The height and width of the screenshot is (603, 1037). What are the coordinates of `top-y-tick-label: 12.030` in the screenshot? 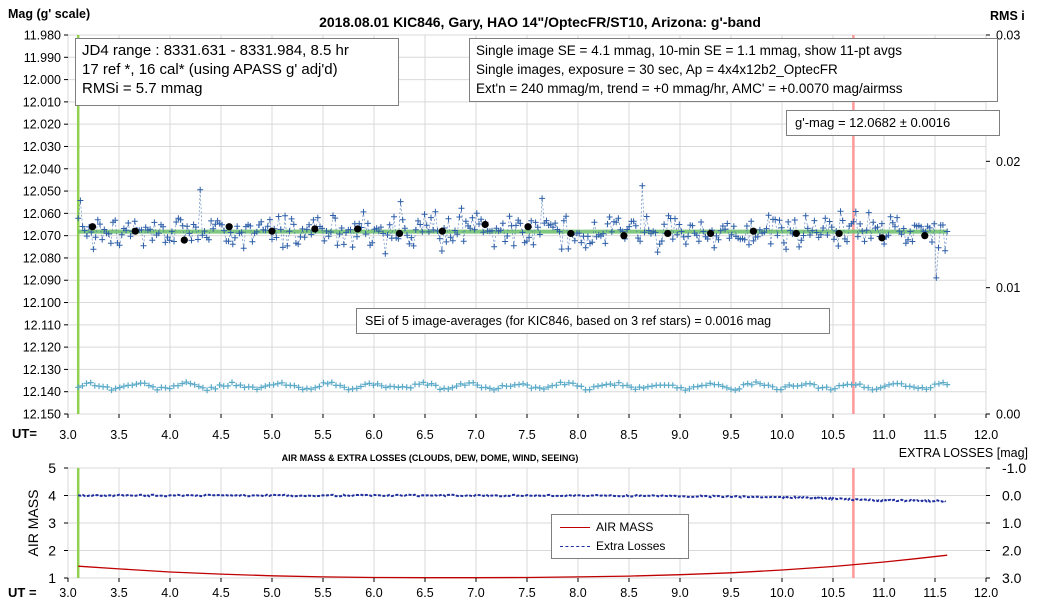 It's located at (42, 147).